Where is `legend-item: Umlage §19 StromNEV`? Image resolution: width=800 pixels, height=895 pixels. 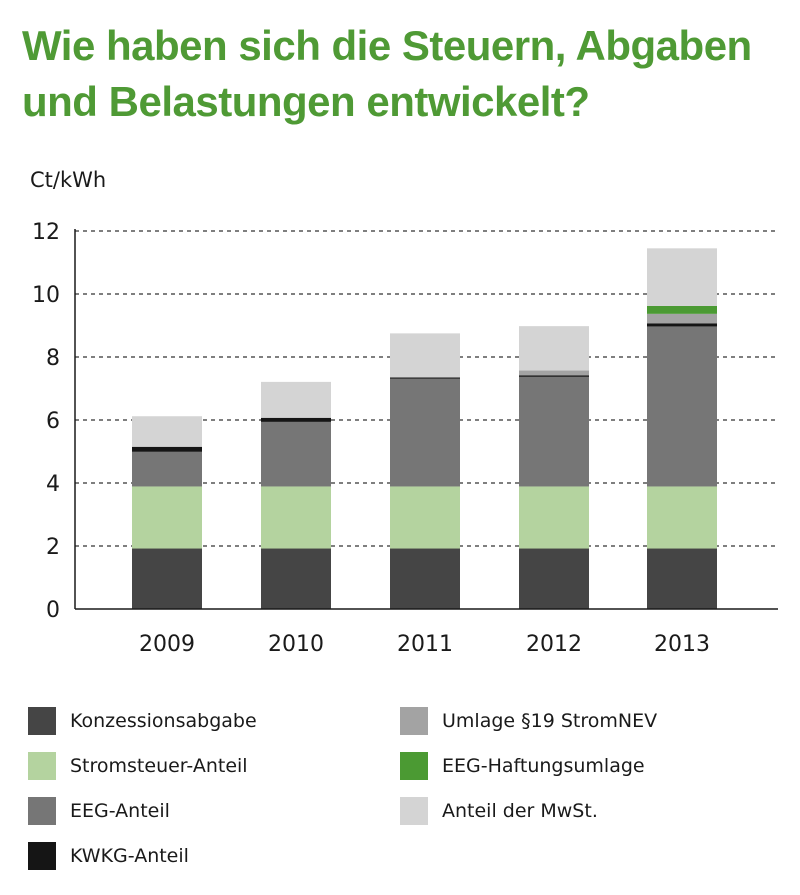
legend-item: Umlage §19 StromNEV is located at coordinates (528, 721).